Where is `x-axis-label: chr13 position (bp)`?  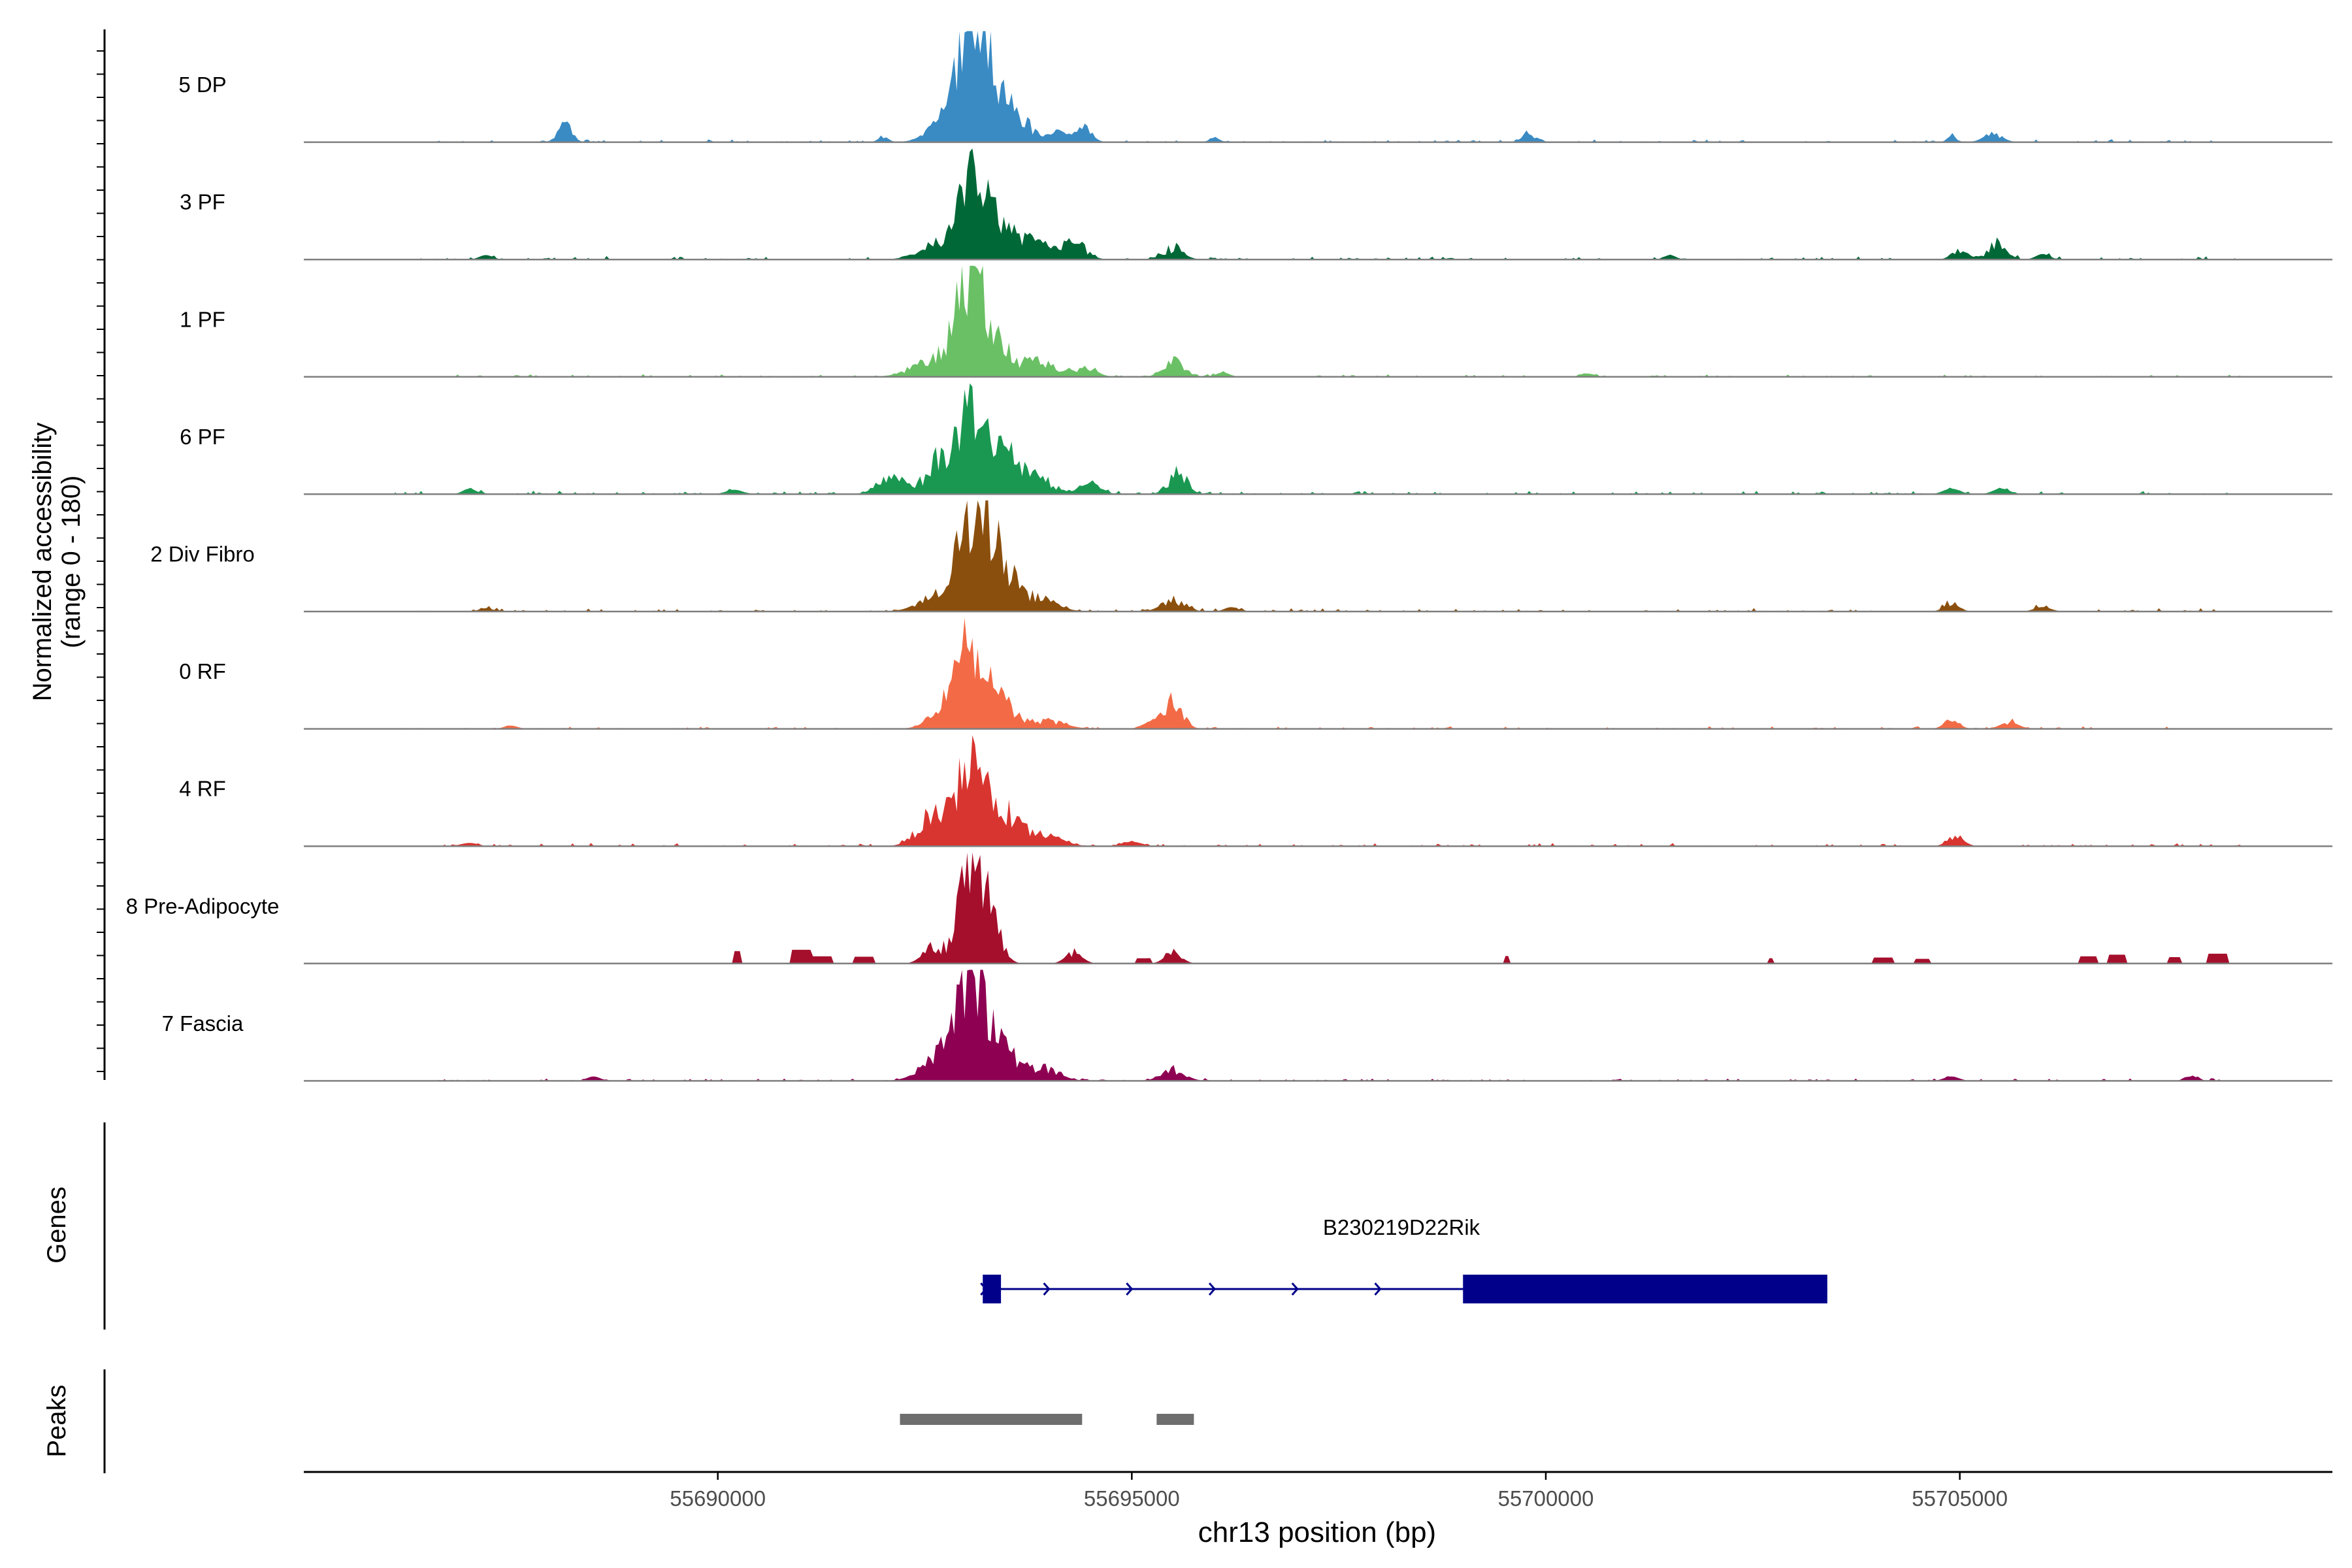
x-axis-label: chr13 position (bp) is located at coordinates (1317, 1532).